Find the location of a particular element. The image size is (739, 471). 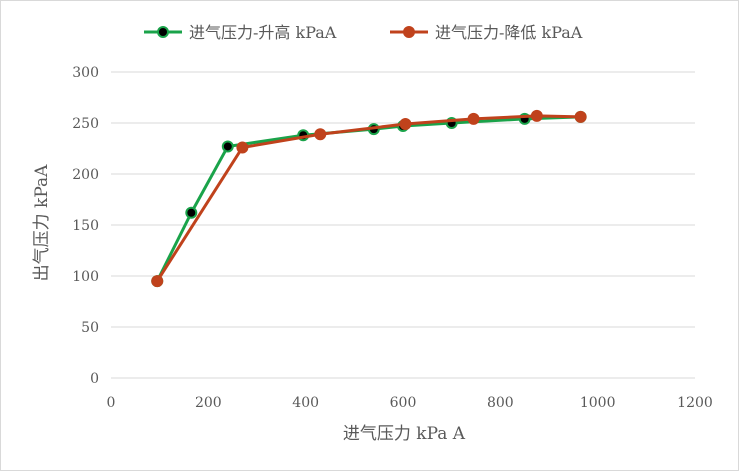

x-tick-label: 1000 is located at coordinates (598, 403).